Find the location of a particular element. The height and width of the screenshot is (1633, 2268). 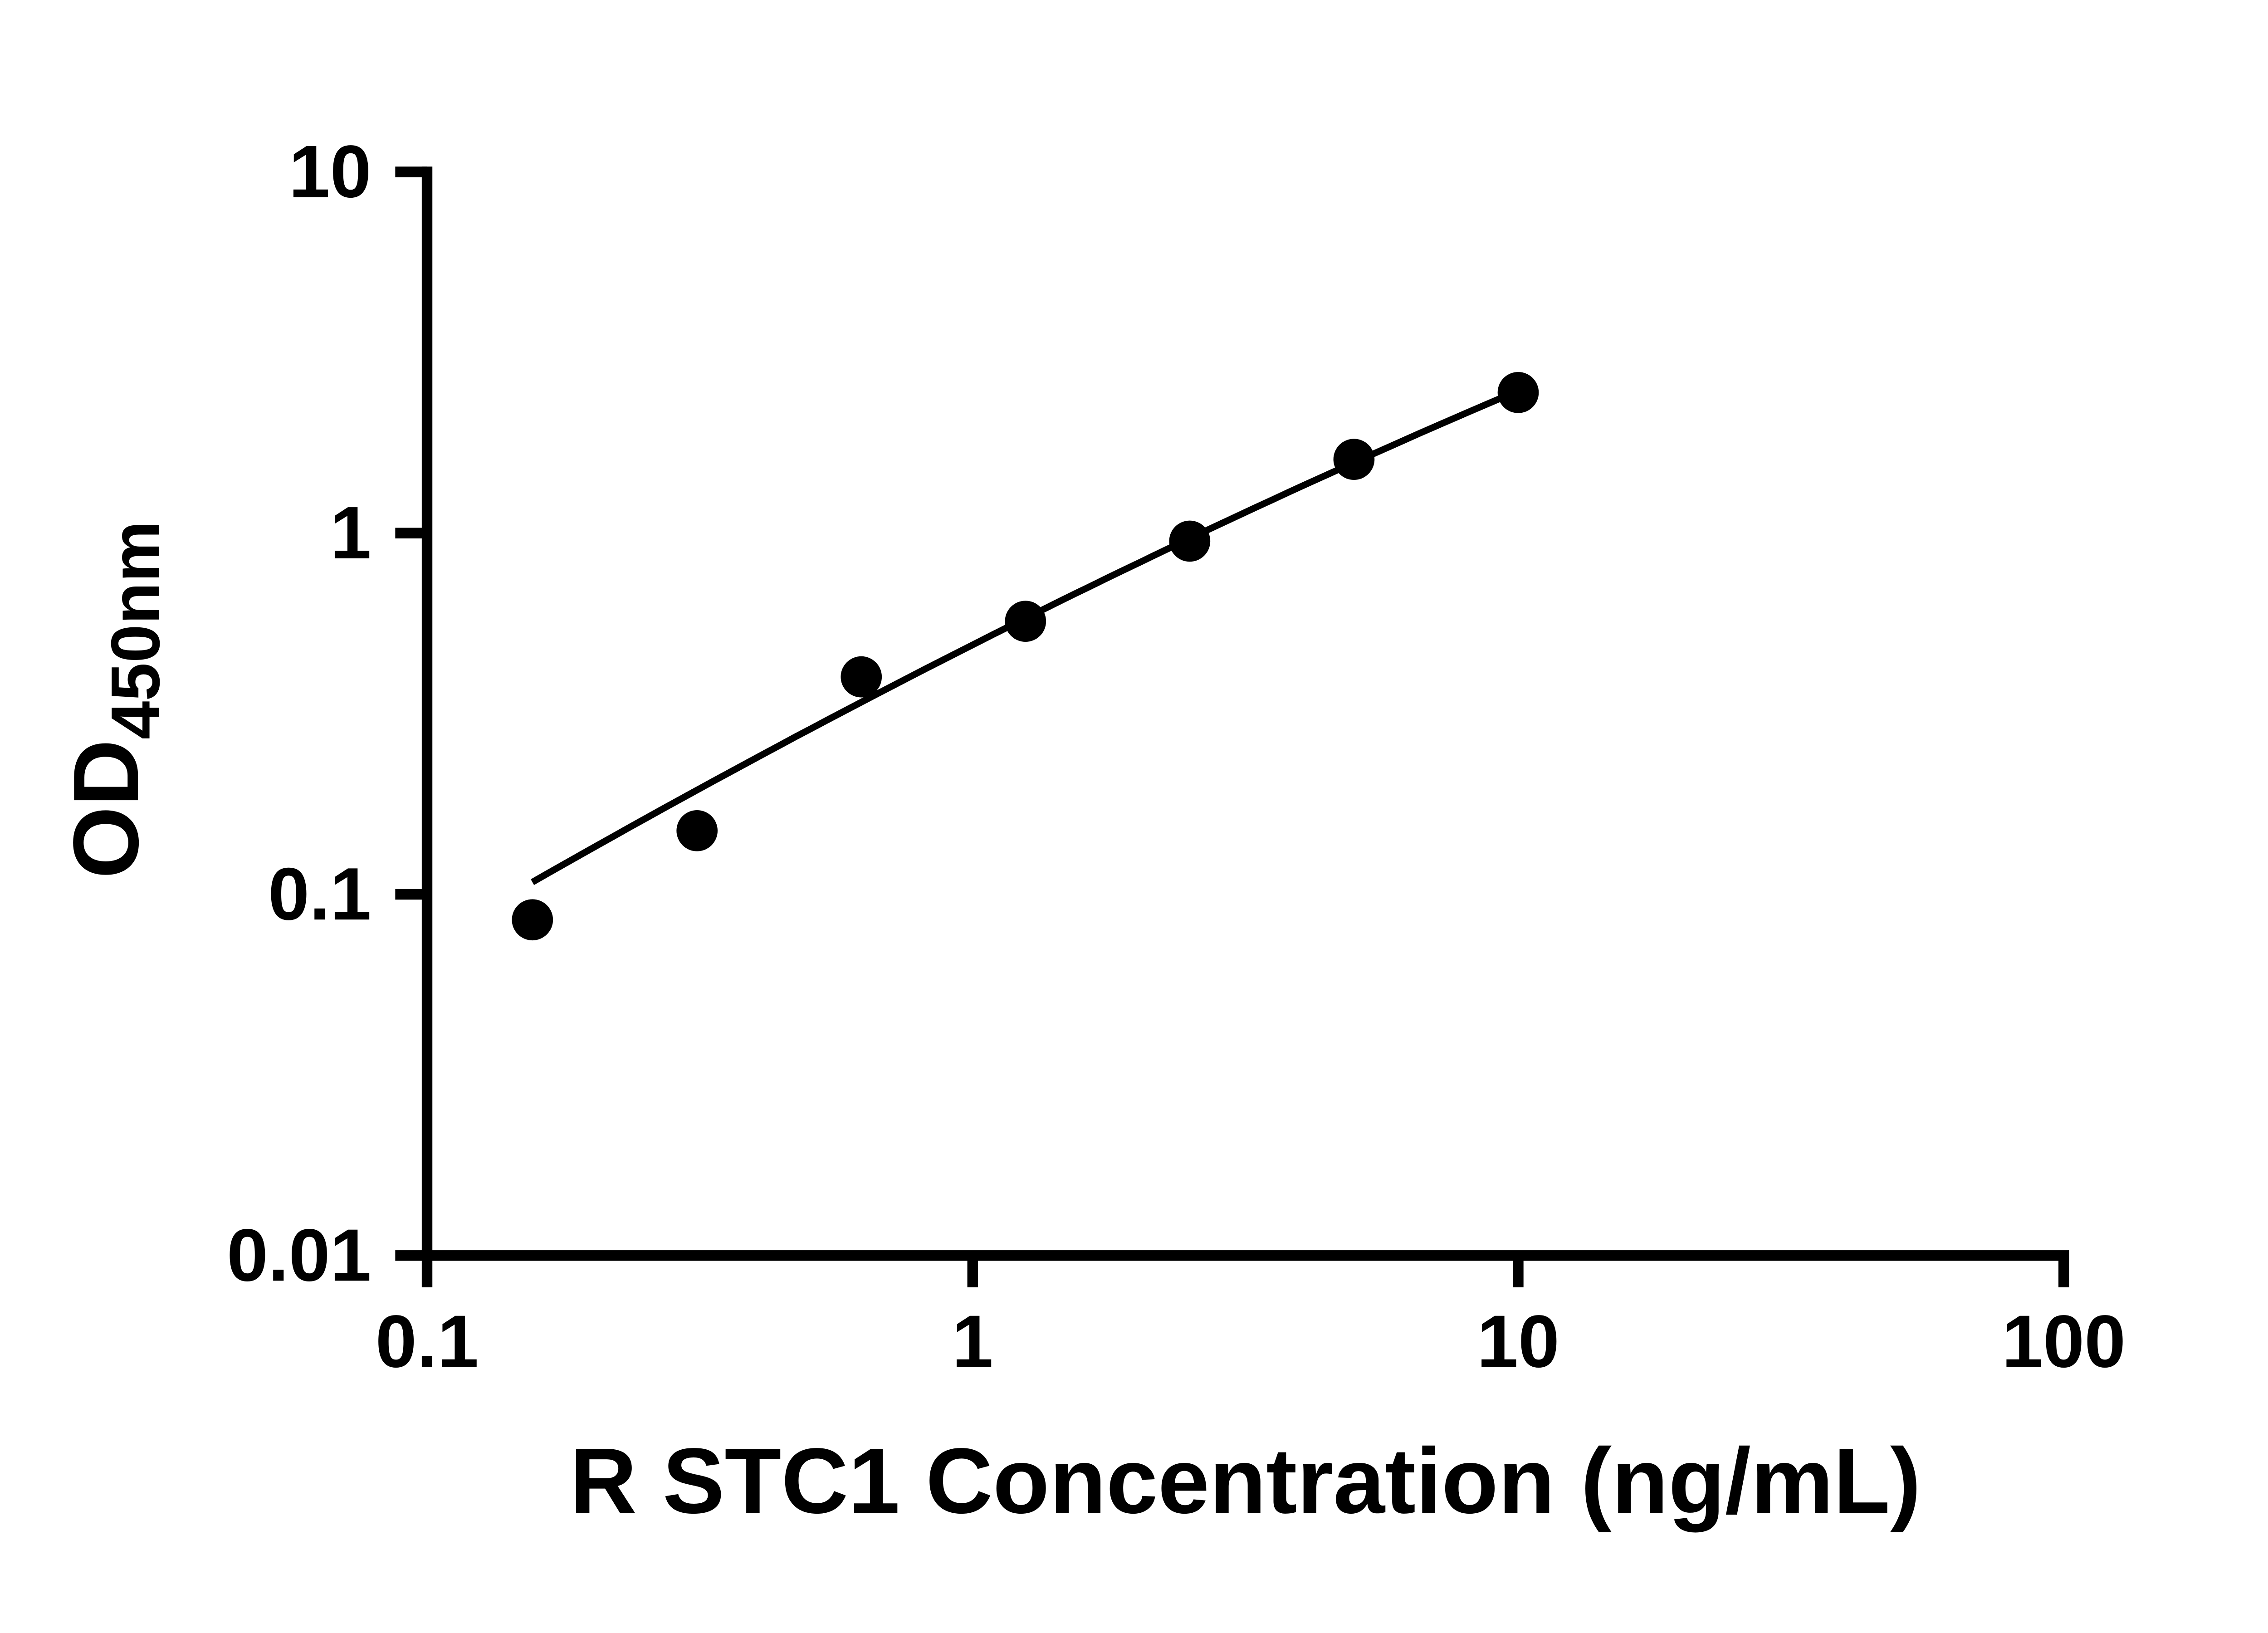

y-tick-label: 10 is located at coordinates (330, 171).